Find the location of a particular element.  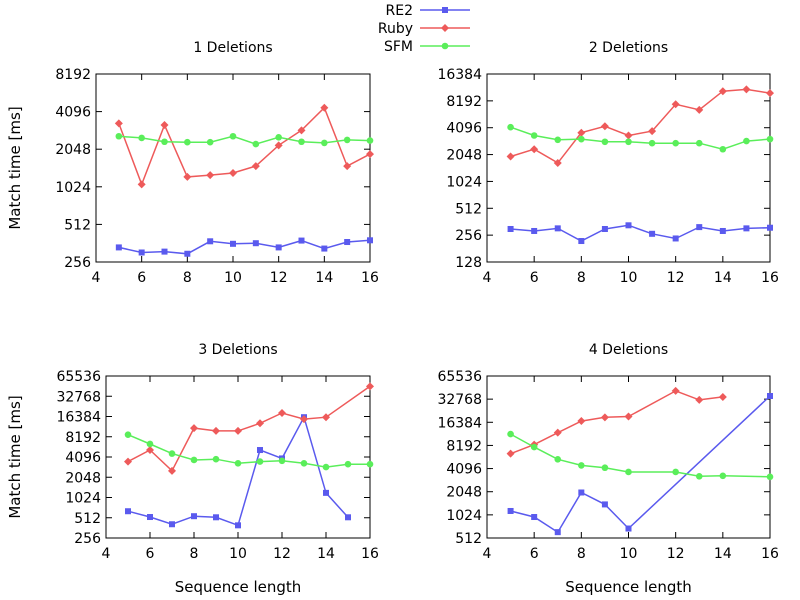

legend-label-sfm: SFM is located at coordinates (398, 47).